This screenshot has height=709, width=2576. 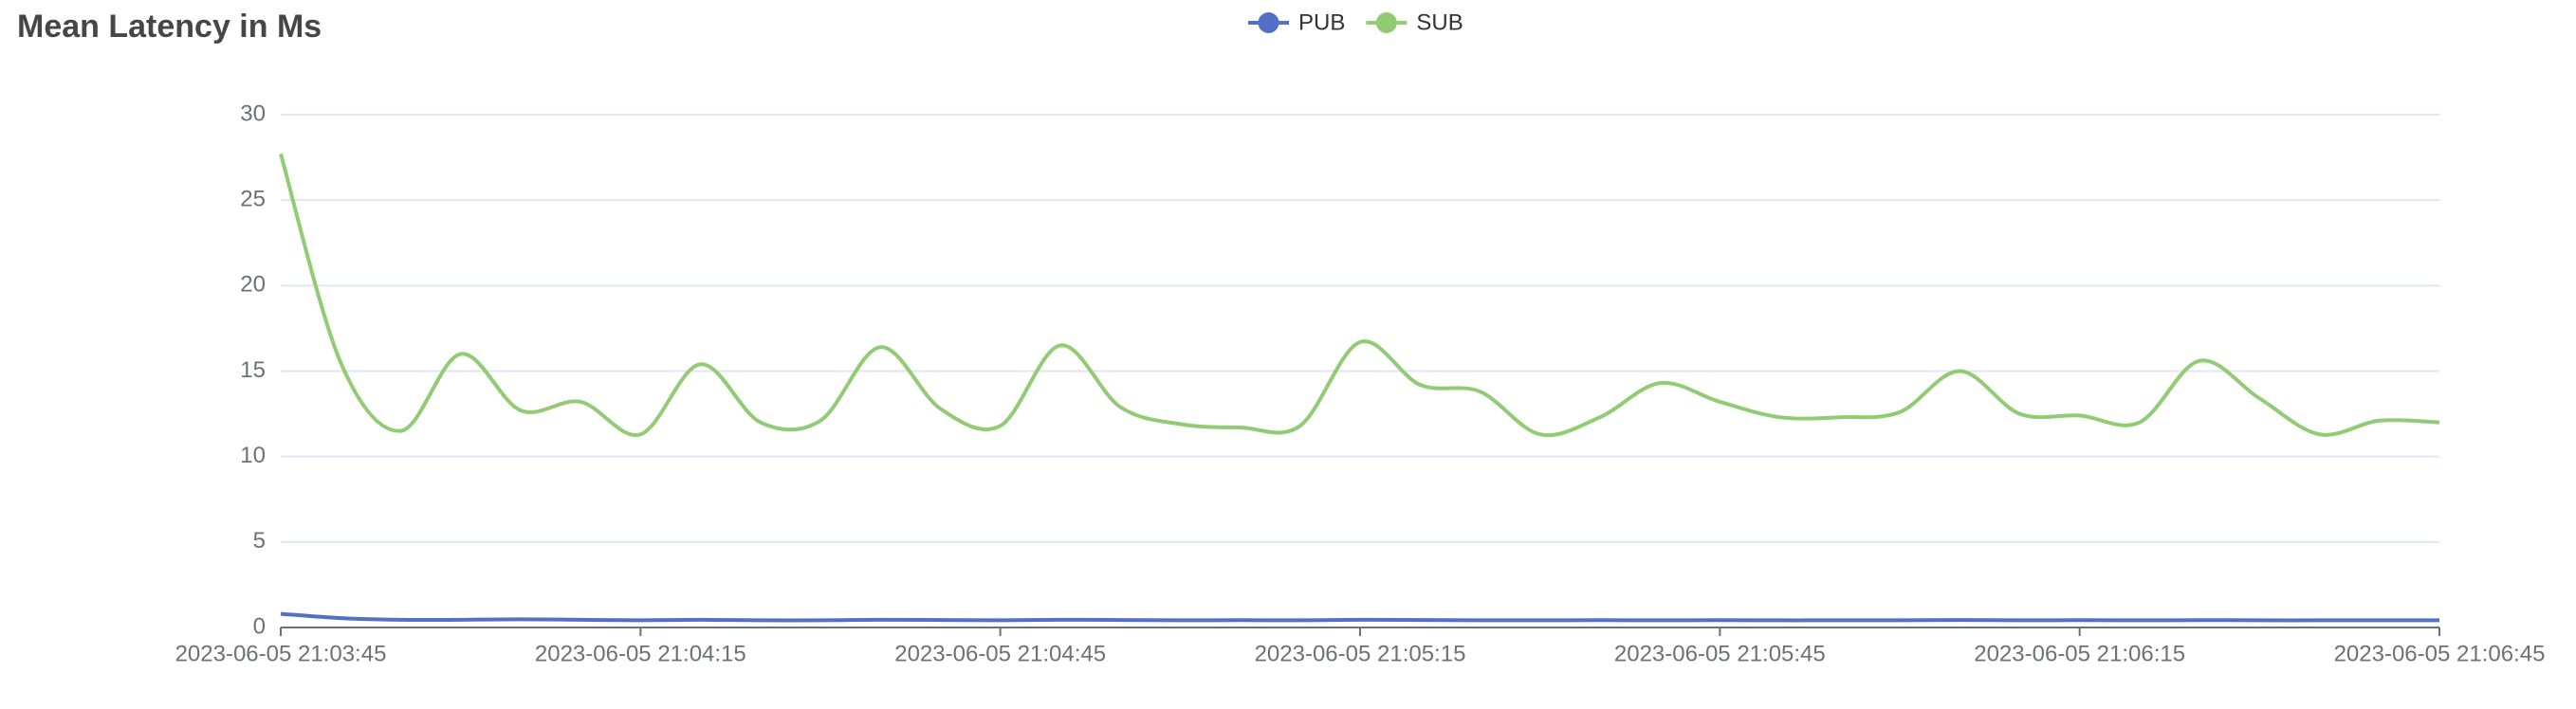 I want to click on x-tick-label: 2023-06-05 21:06:15, so click(x=2079, y=653).